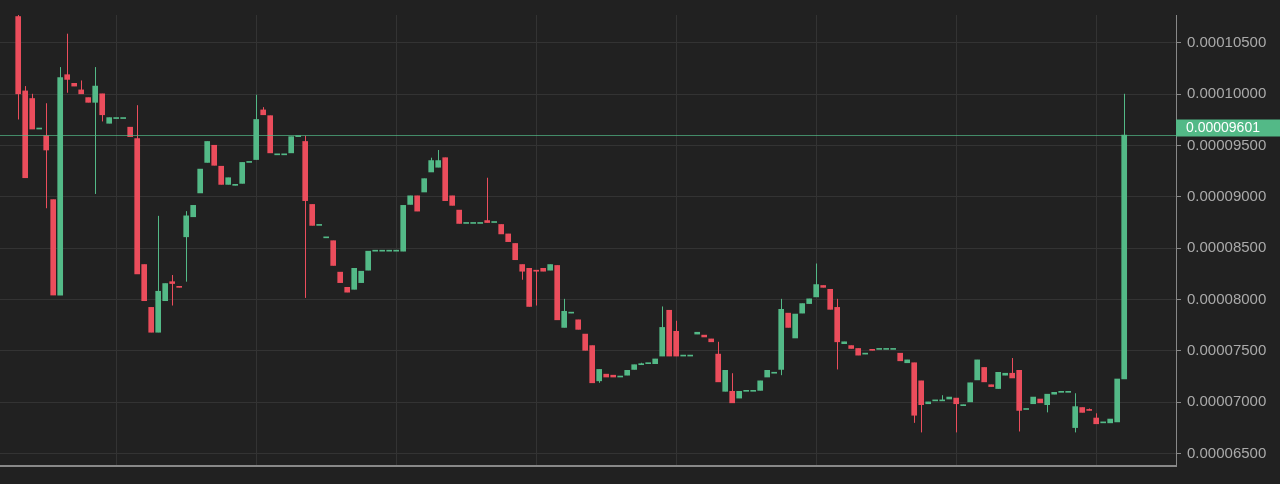  I want to click on y-tick-label: 0.00009500, so click(1227, 144).